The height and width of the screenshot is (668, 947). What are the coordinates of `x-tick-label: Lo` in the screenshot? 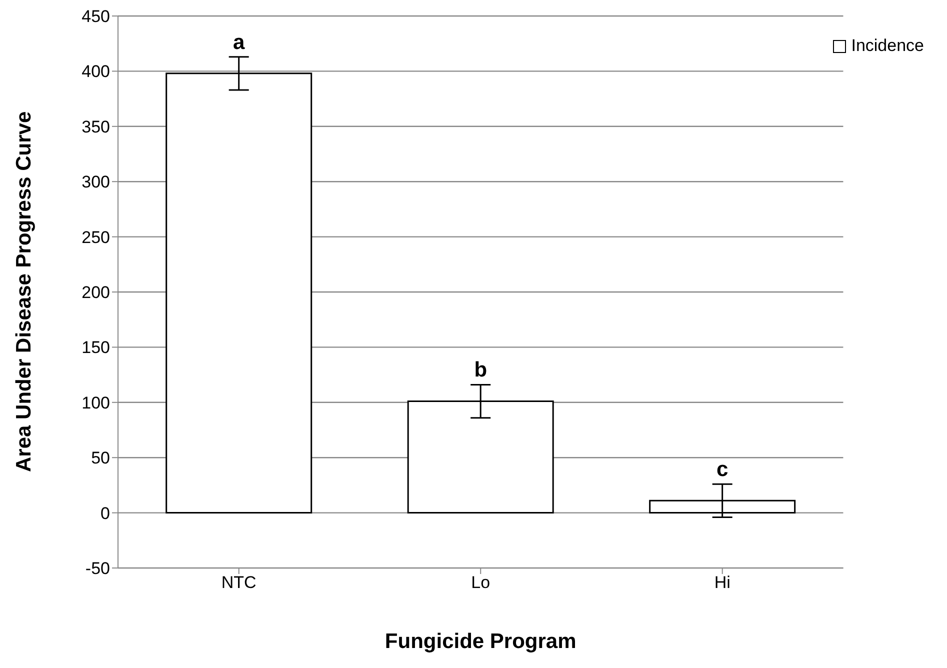 It's located at (480, 582).